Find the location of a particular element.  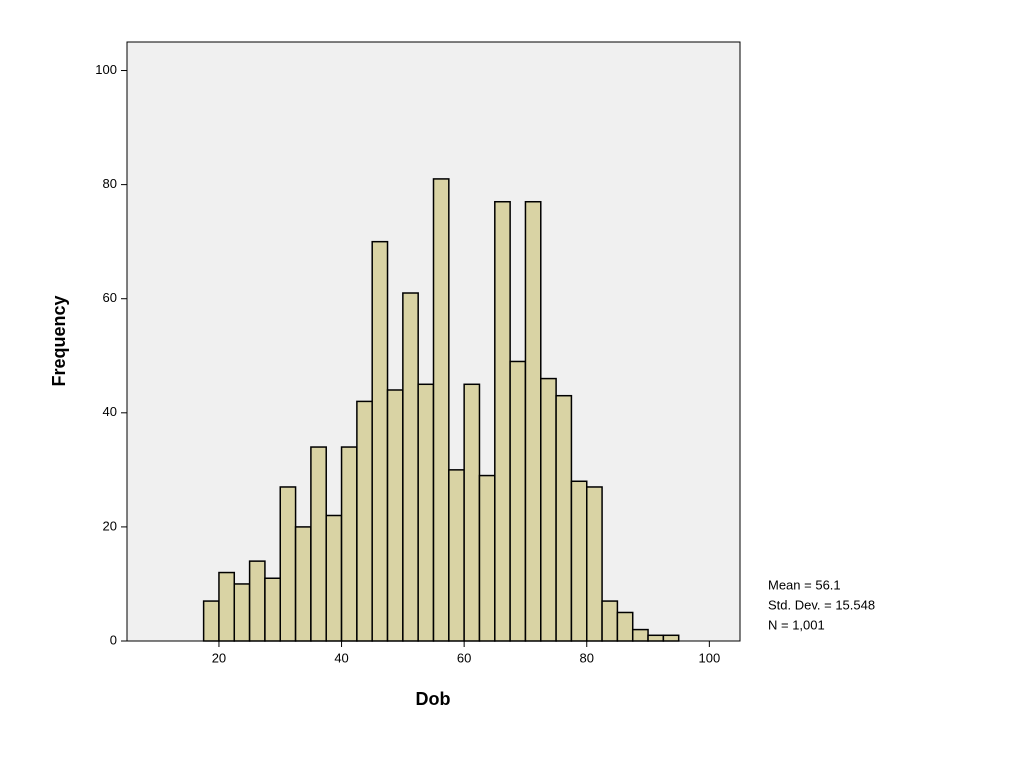

y-tick-label: 20 is located at coordinates (110, 525).